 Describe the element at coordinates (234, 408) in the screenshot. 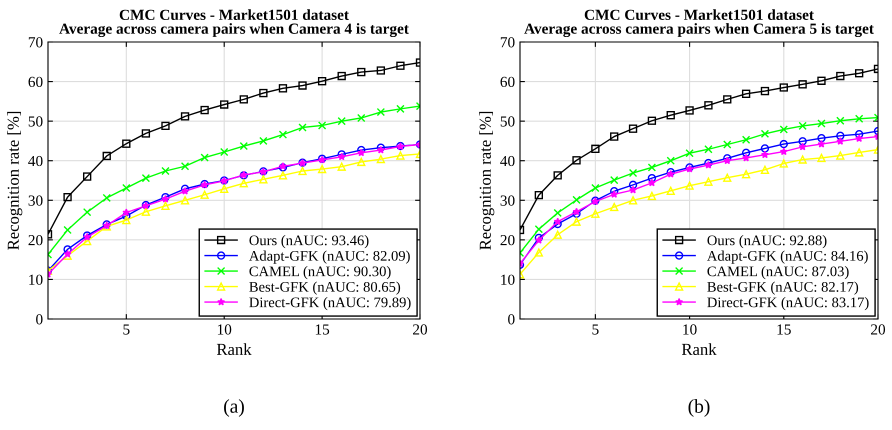

I see `text: (a)` at that location.